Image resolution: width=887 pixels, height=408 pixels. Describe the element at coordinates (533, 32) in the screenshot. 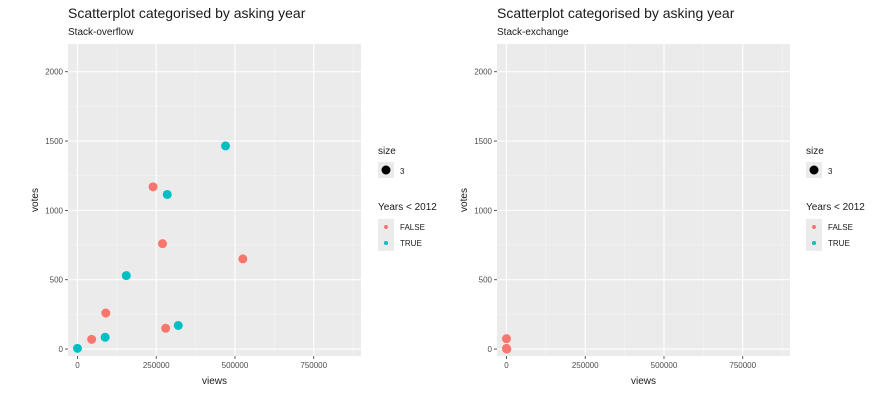

I see `chart-subtitle: Stack-exchange` at that location.